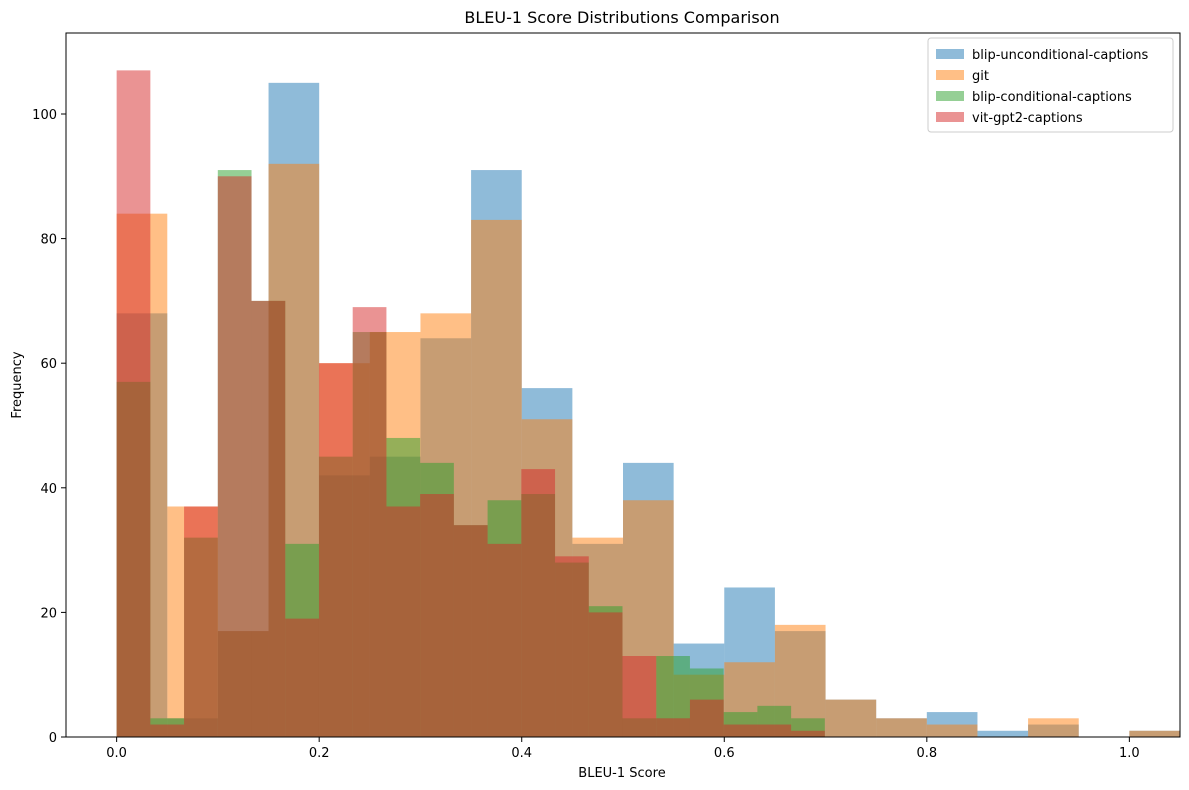 The image size is (1189, 790). Describe the element at coordinates (621, 773) in the screenshot. I see `x-axis-label: BLEU-1 Score` at that location.